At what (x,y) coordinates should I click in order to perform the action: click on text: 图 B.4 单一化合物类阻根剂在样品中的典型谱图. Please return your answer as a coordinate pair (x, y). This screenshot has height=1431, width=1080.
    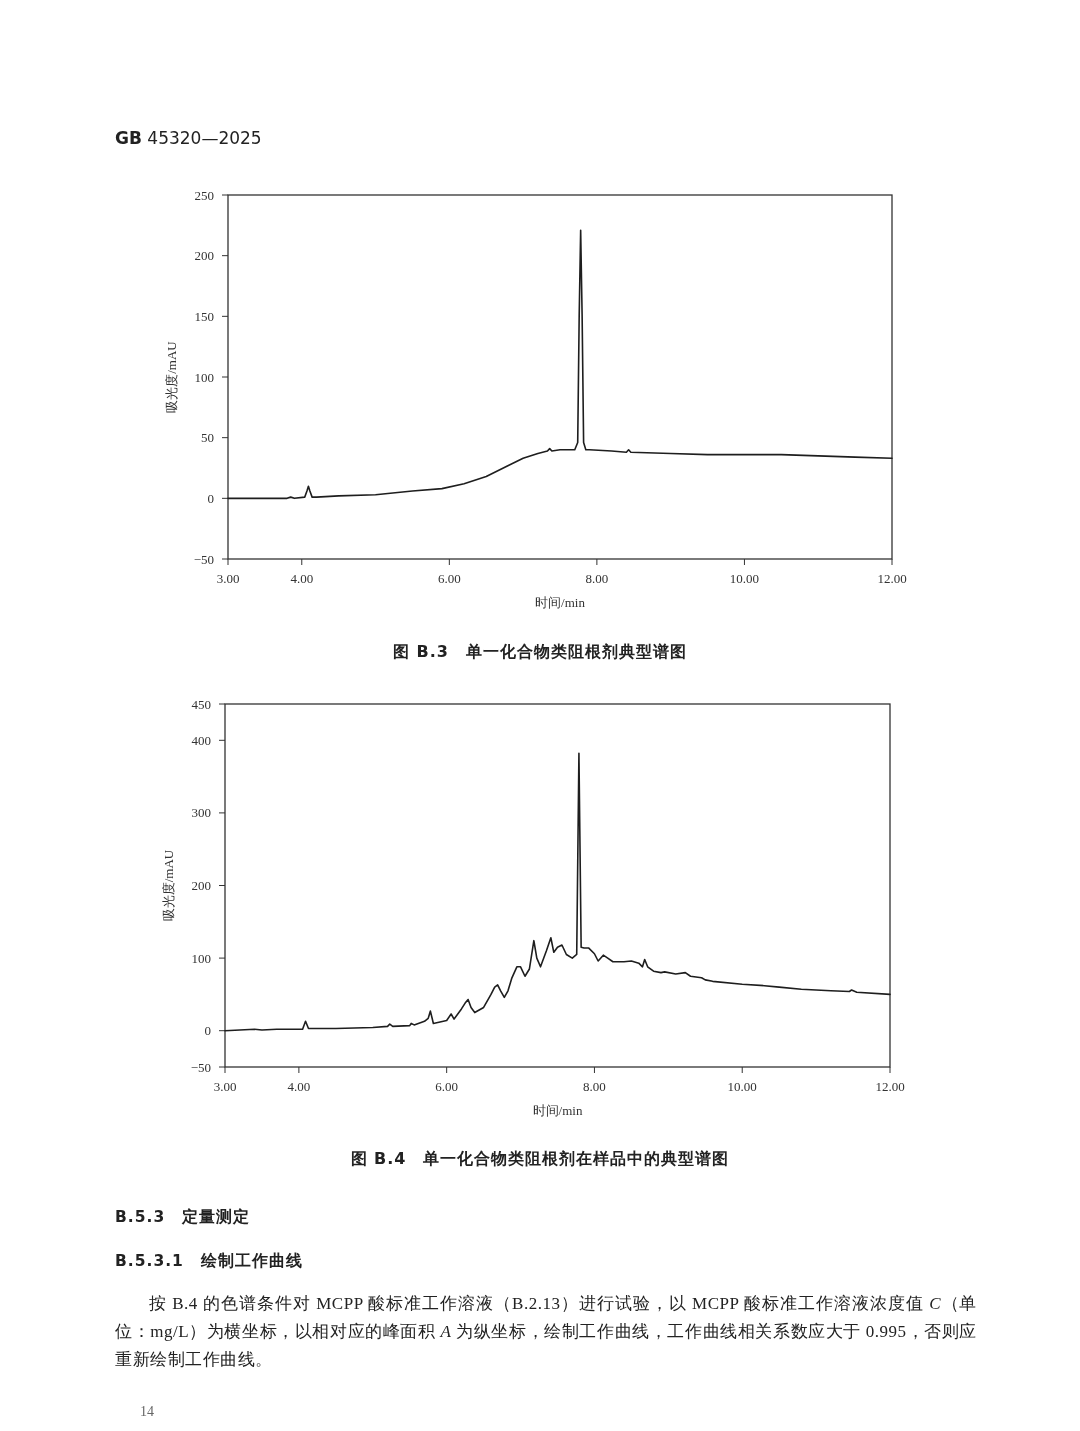
    Looking at the image, I should click on (540, 1159).